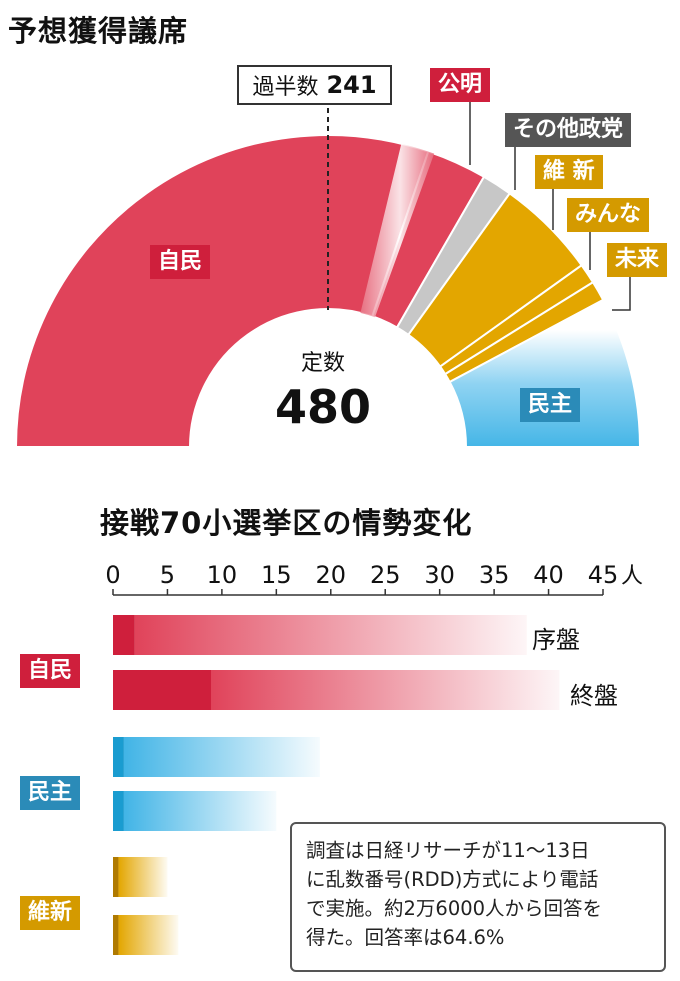 The height and width of the screenshot is (981, 680). What do you see at coordinates (460, 85) in the screenshot?
I see `slice-label-komeito: 公明` at bounding box center [460, 85].